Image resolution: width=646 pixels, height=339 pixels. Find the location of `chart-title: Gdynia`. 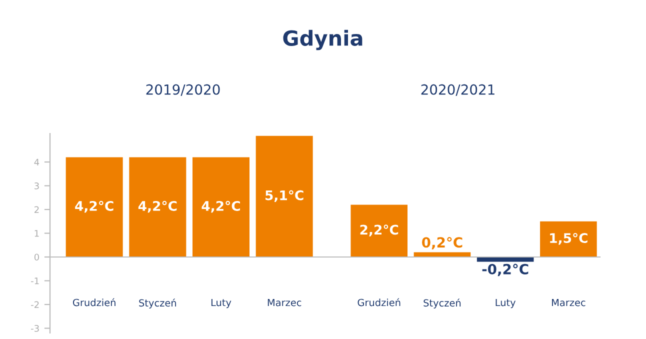

chart-title: Gdynia is located at coordinates (322, 40).